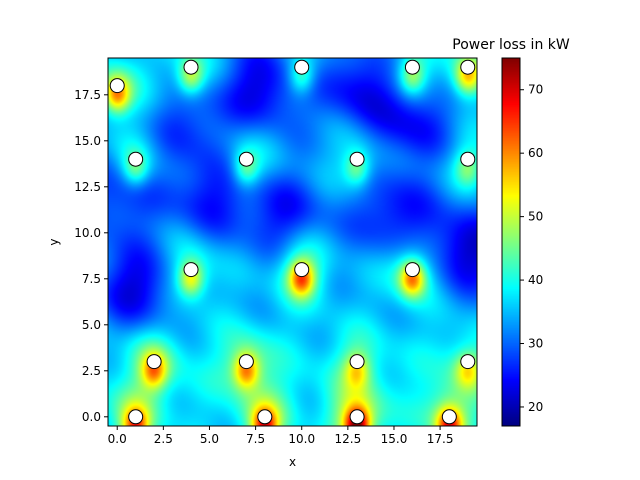 This screenshot has height=480, width=640. I want to click on x-tick-label: 7.5, so click(255, 439).